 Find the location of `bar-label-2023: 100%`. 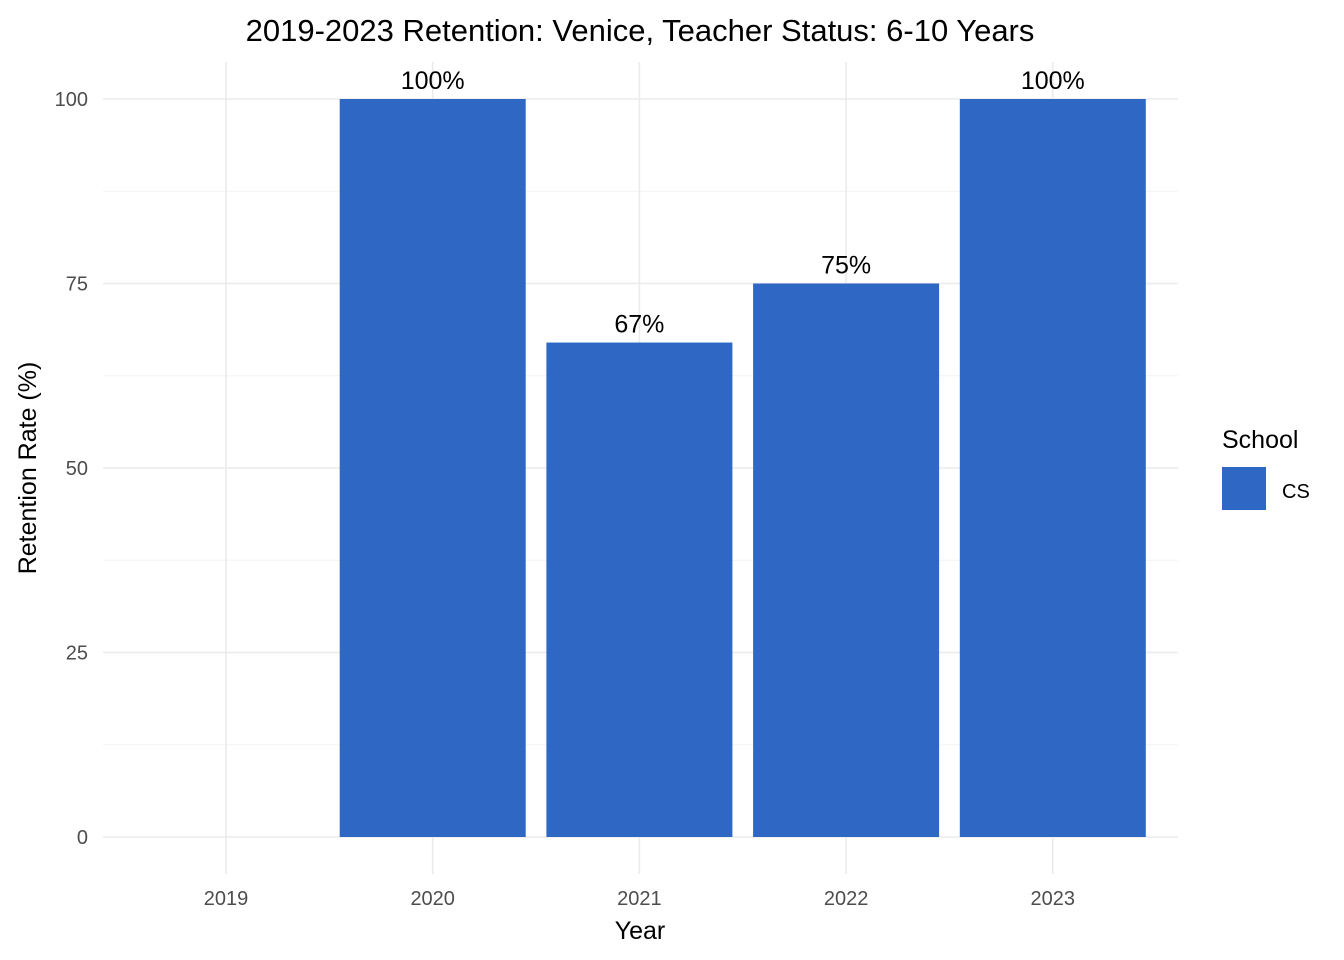

bar-label-2023: 100% is located at coordinates (1053, 81).